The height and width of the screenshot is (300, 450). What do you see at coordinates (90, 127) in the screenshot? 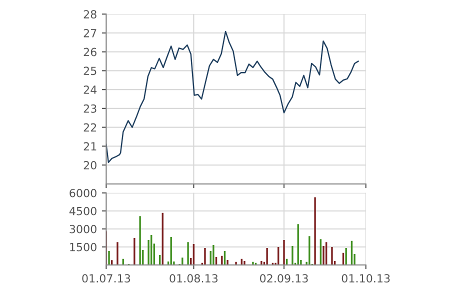
I see `y-tick-label: 22` at bounding box center [90, 127].